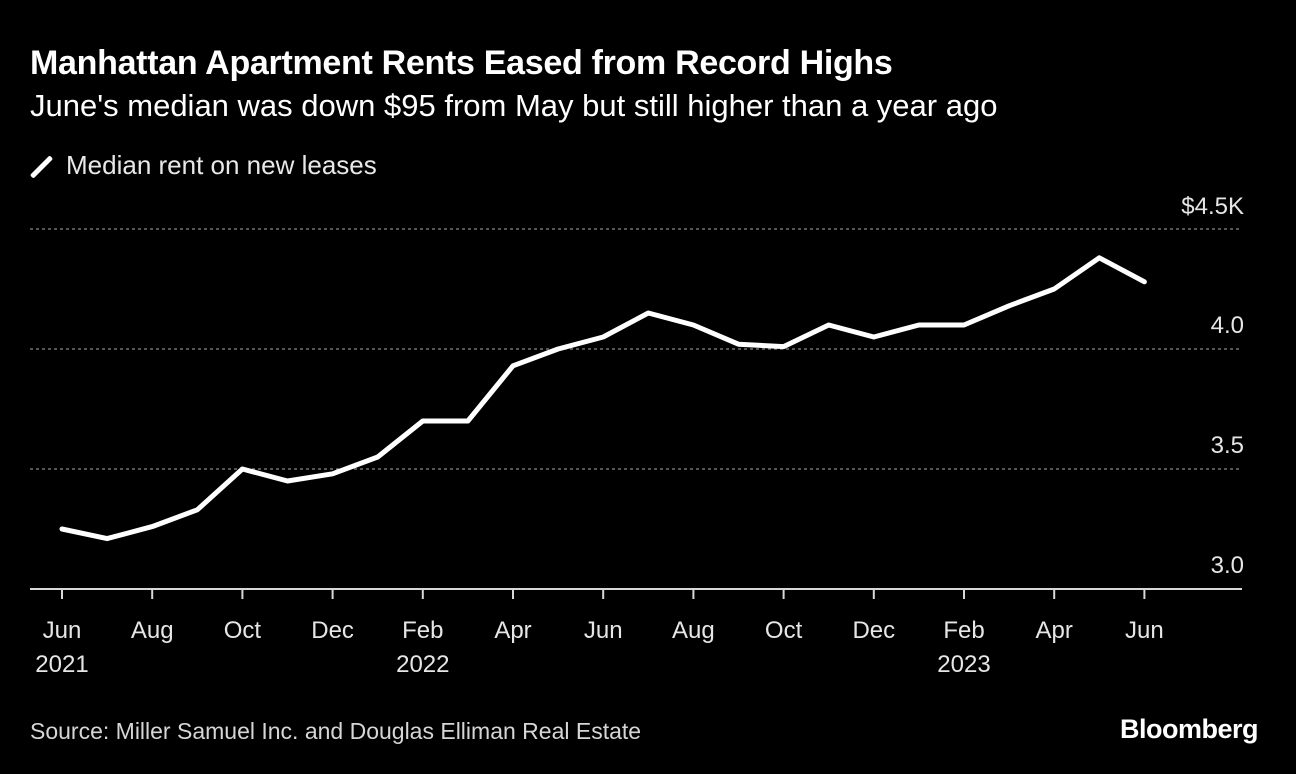  What do you see at coordinates (1212, 206) in the screenshot?
I see `y-tick-label: $4.5K` at bounding box center [1212, 206].